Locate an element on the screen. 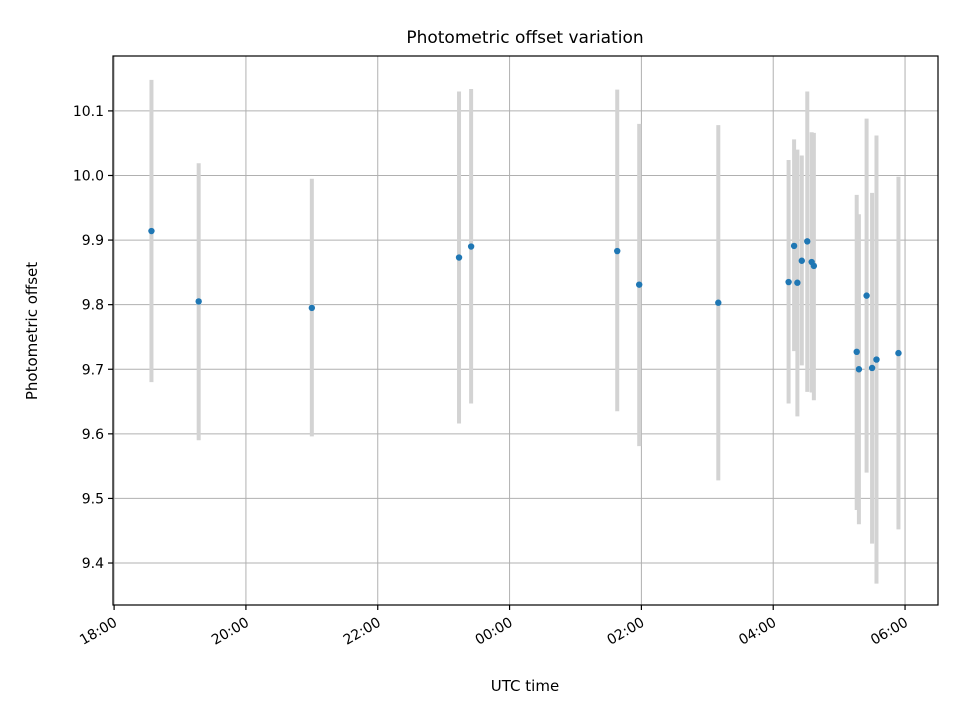 The image size is (960, 720). x-tick-label: 00:00 is located at coordinates (494, 632).